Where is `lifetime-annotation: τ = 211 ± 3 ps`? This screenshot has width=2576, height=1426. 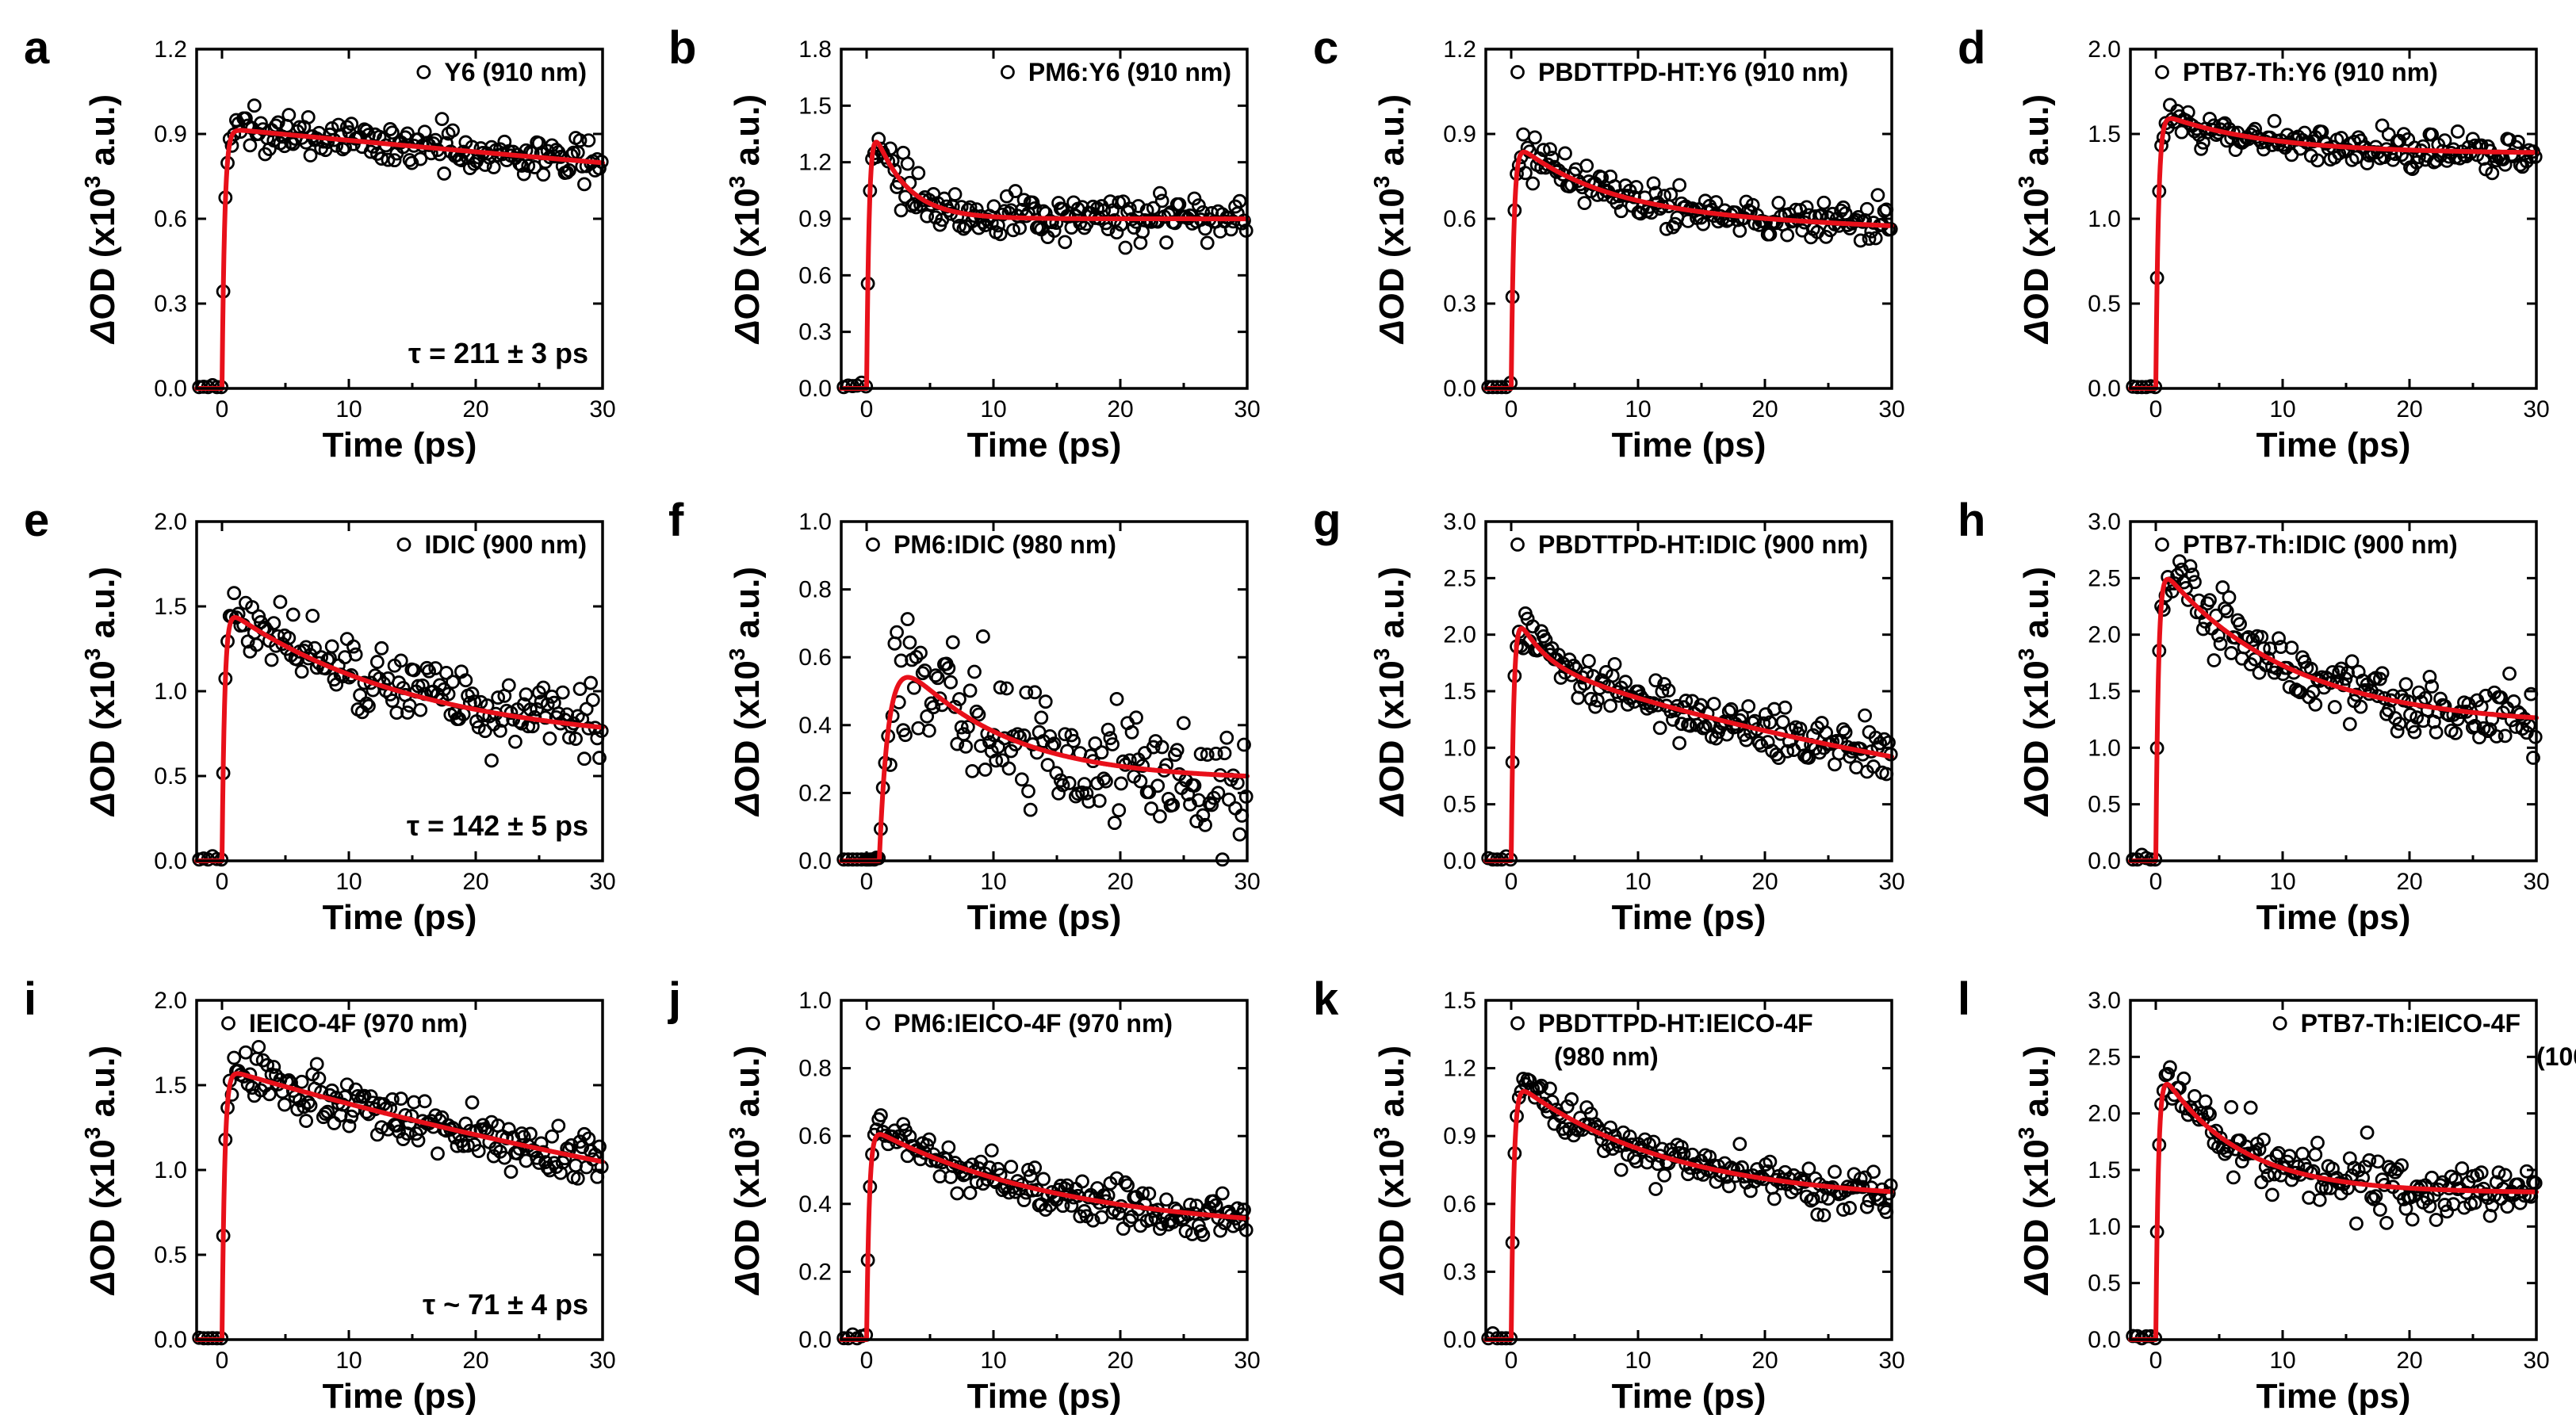 lifetime-annotation: τ = 211 ± 3 ps is located at coordinates (498, 353).